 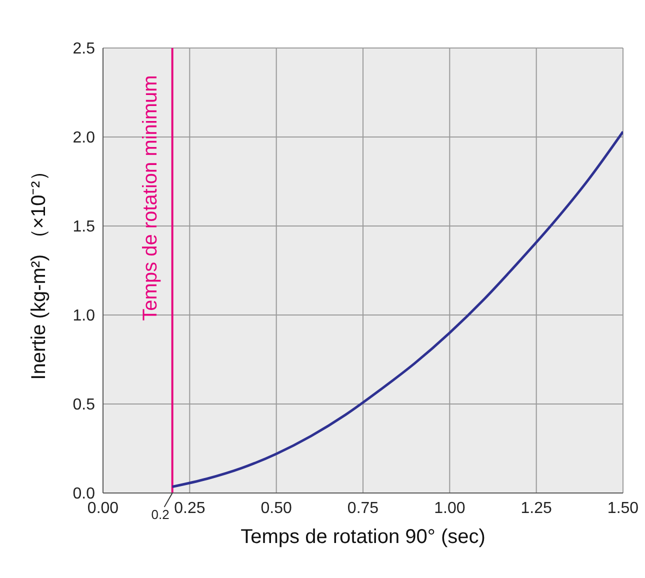 I want to click on x-tick-label: 0.75, so click(x=363, y=508).